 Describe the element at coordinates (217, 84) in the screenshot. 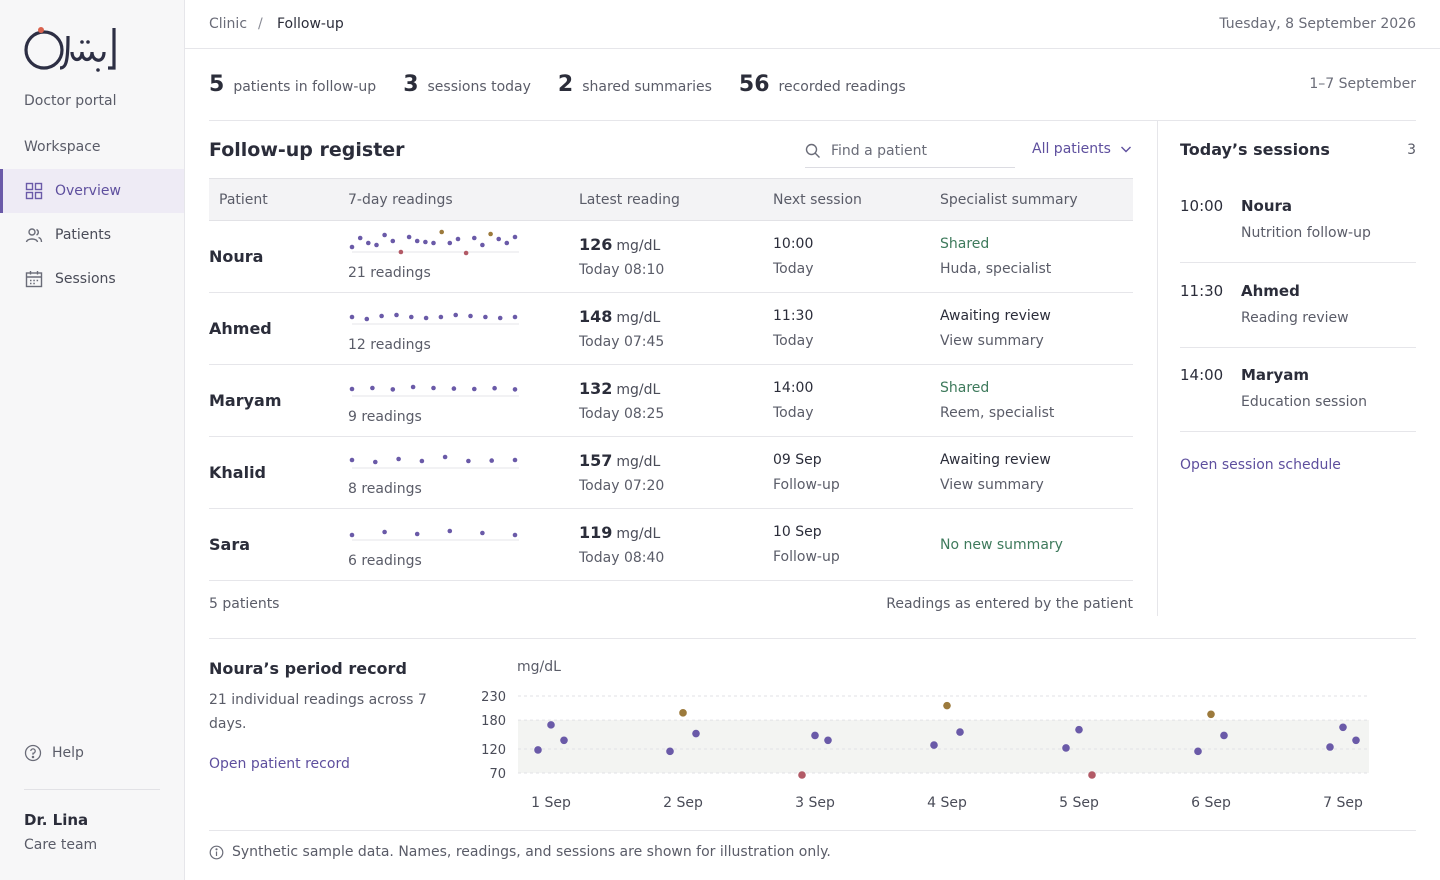

I see `stat-value: 5` at that location.